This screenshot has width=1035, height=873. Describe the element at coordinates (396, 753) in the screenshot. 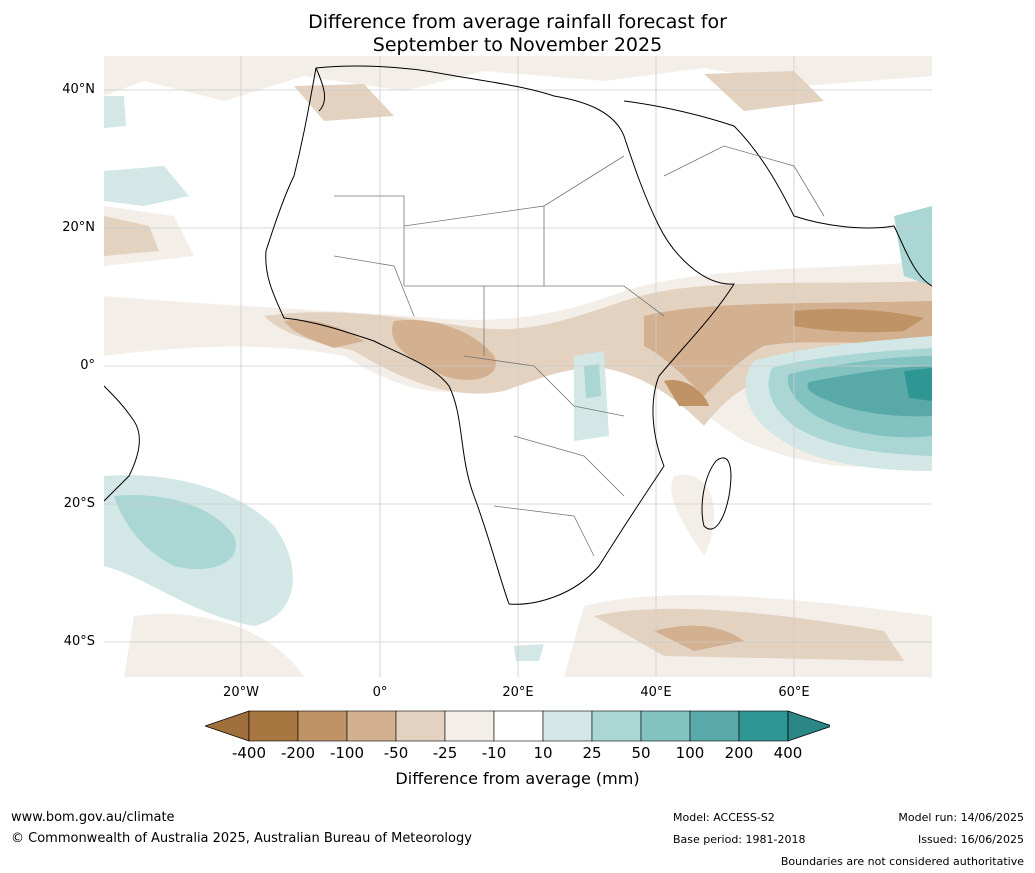

I see `colorbar-tick-label: -50` at that location.